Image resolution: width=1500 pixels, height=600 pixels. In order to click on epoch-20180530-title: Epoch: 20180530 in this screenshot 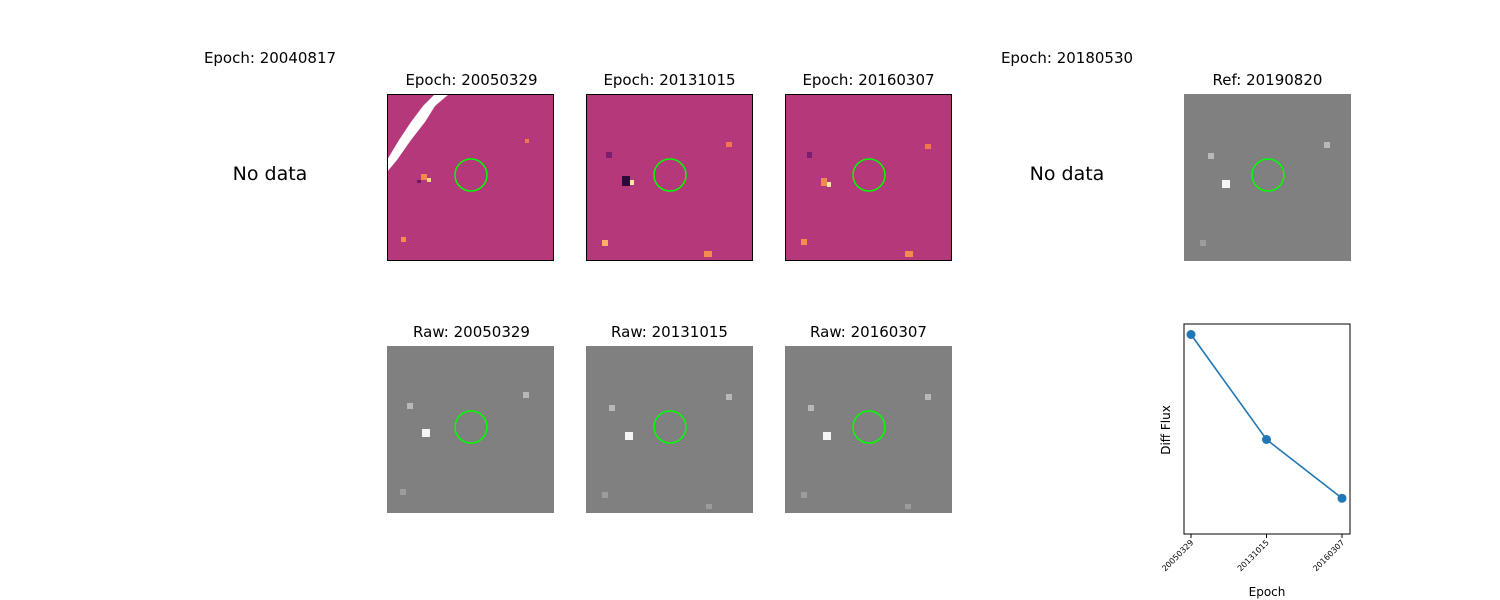, I will do `click(1067, 58)`.